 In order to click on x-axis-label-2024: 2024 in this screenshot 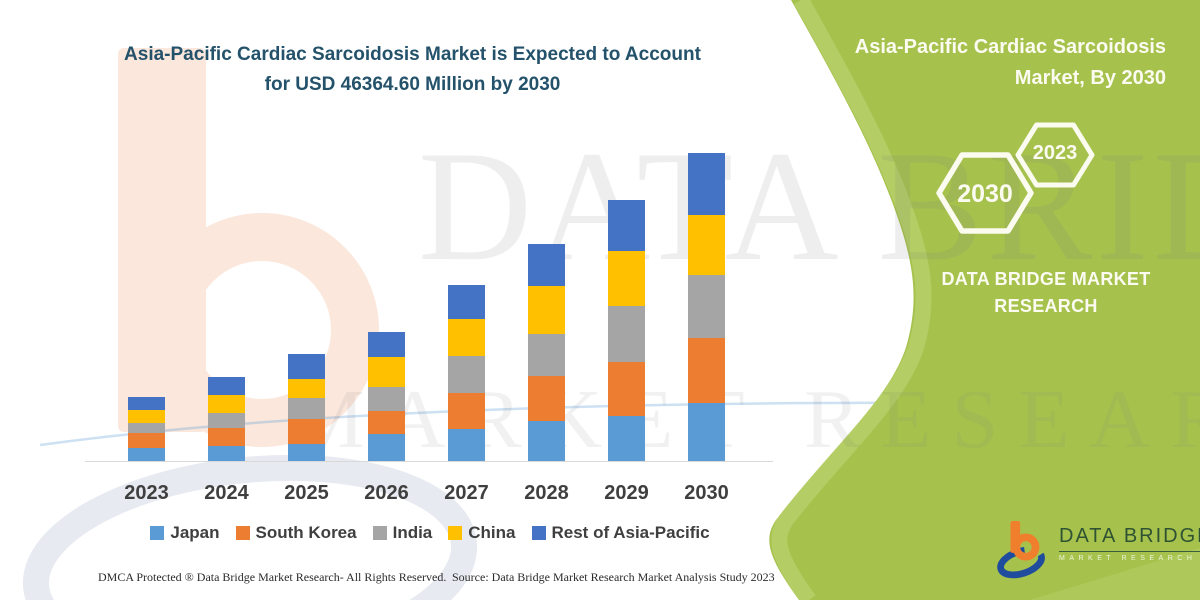, I will do `click(226, 493)`.